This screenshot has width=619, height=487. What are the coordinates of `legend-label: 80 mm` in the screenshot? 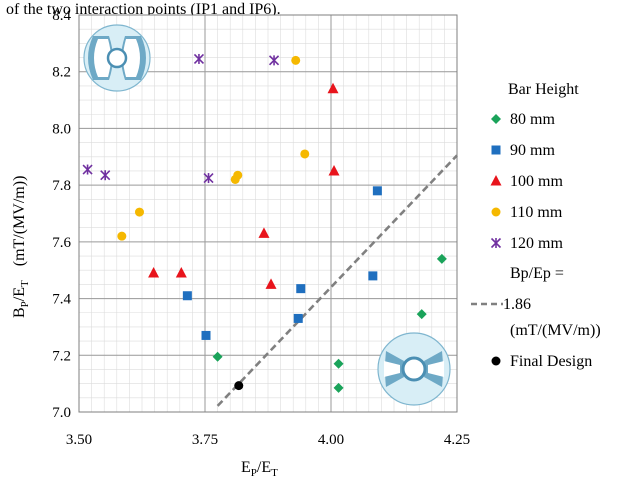 It's located at (532, 119).